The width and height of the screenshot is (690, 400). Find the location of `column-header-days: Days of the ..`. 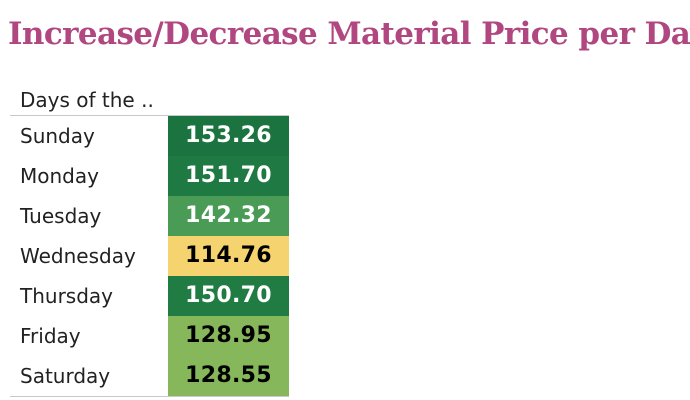

column-header-days: Days of the .. is located at coordinates (87, 100).